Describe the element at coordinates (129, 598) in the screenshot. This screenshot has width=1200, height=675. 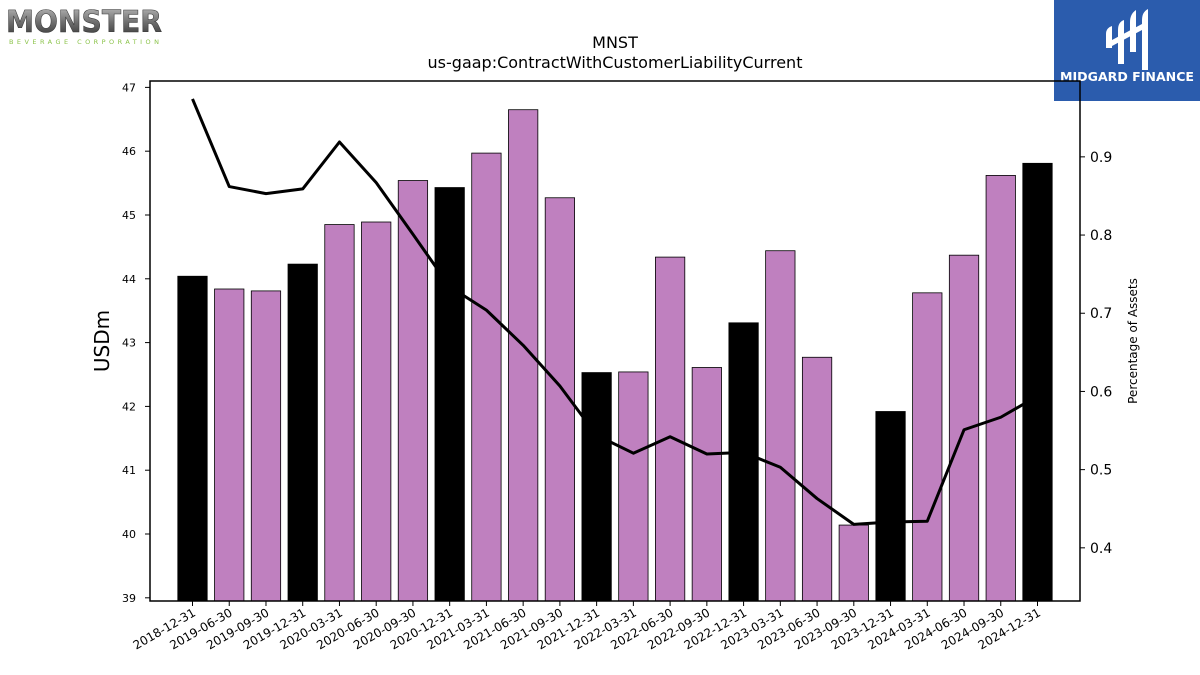
I see `y-tick-label: 39` at that location.